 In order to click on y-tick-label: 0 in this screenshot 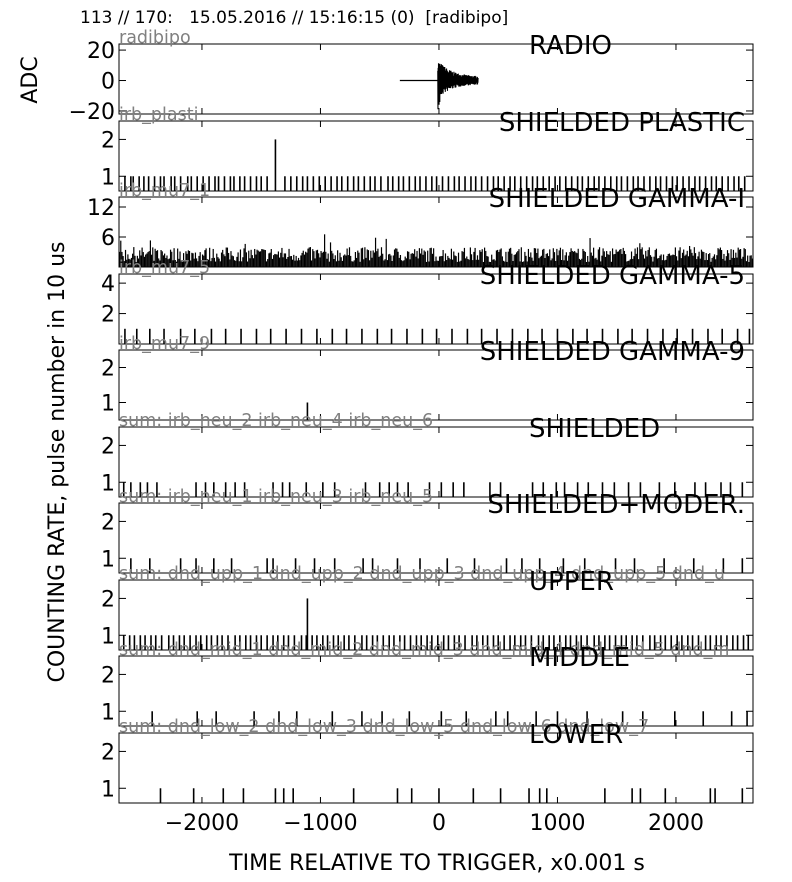, I will do `click(108, 82)`.